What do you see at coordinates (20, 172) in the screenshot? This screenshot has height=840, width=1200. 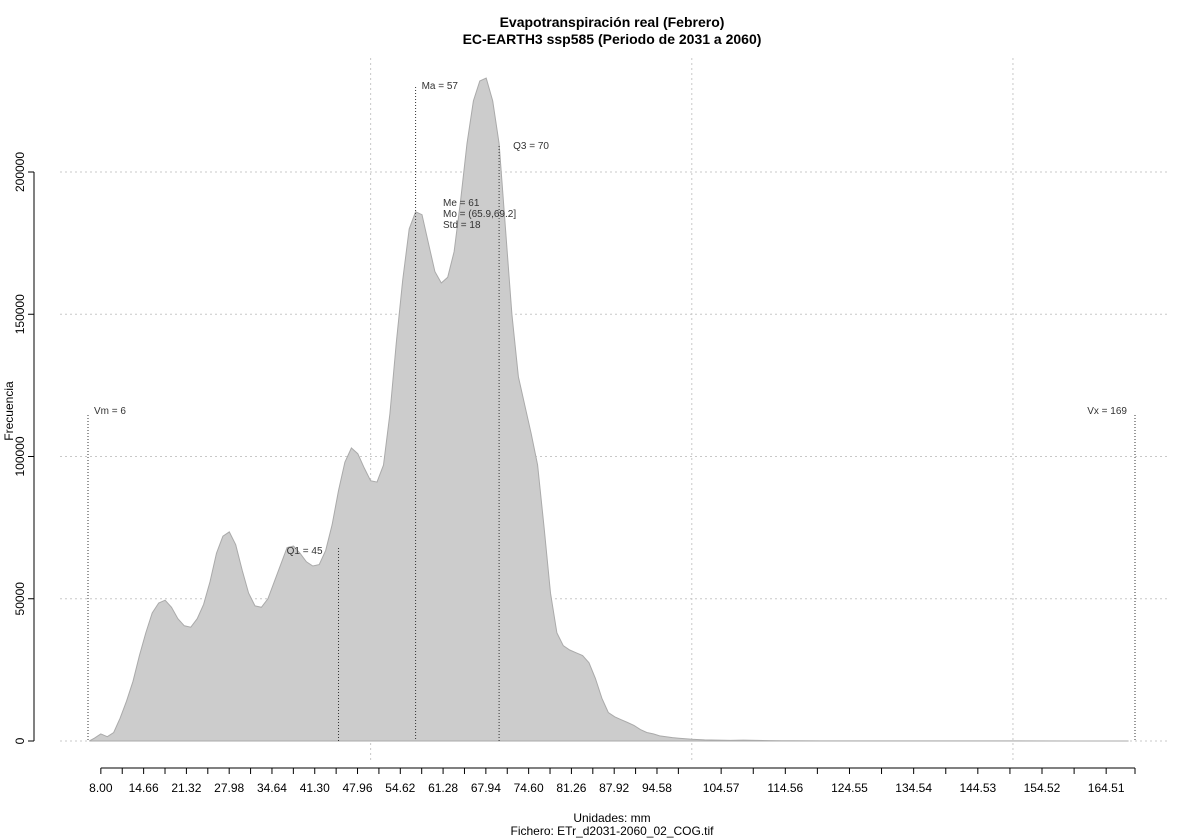 I see `y-tick-label: 200000` at bounding box center [20, 172].